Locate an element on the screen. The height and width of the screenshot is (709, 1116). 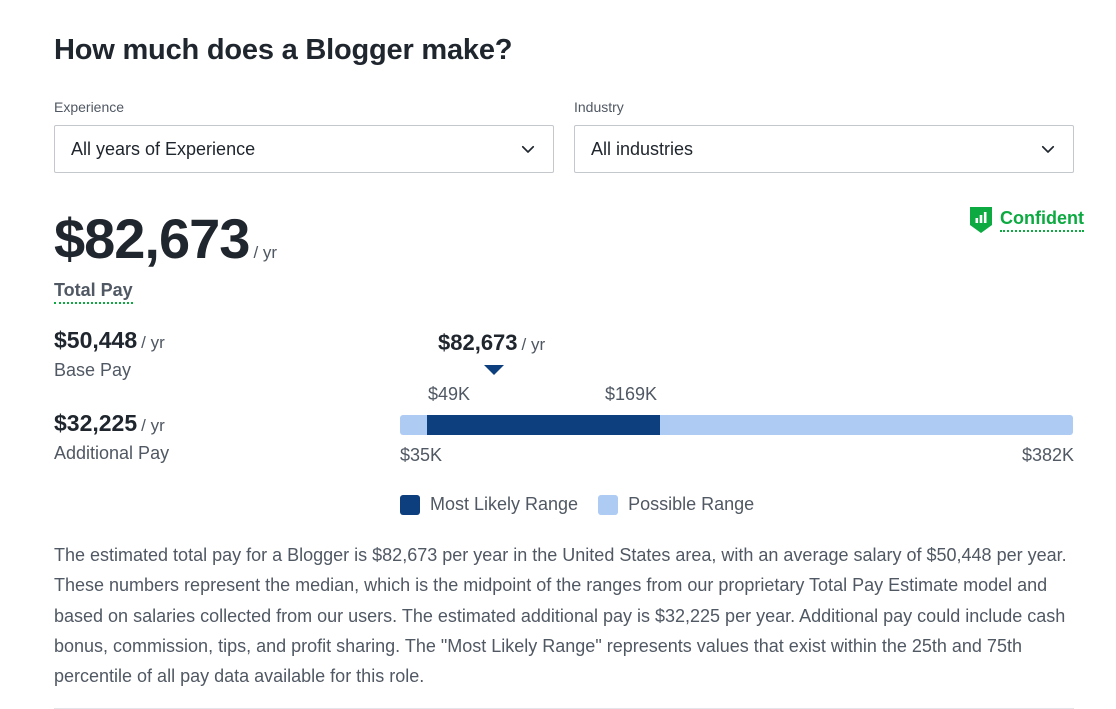
legend-item-possible: Possible Range is located at coordinates (676, 504).